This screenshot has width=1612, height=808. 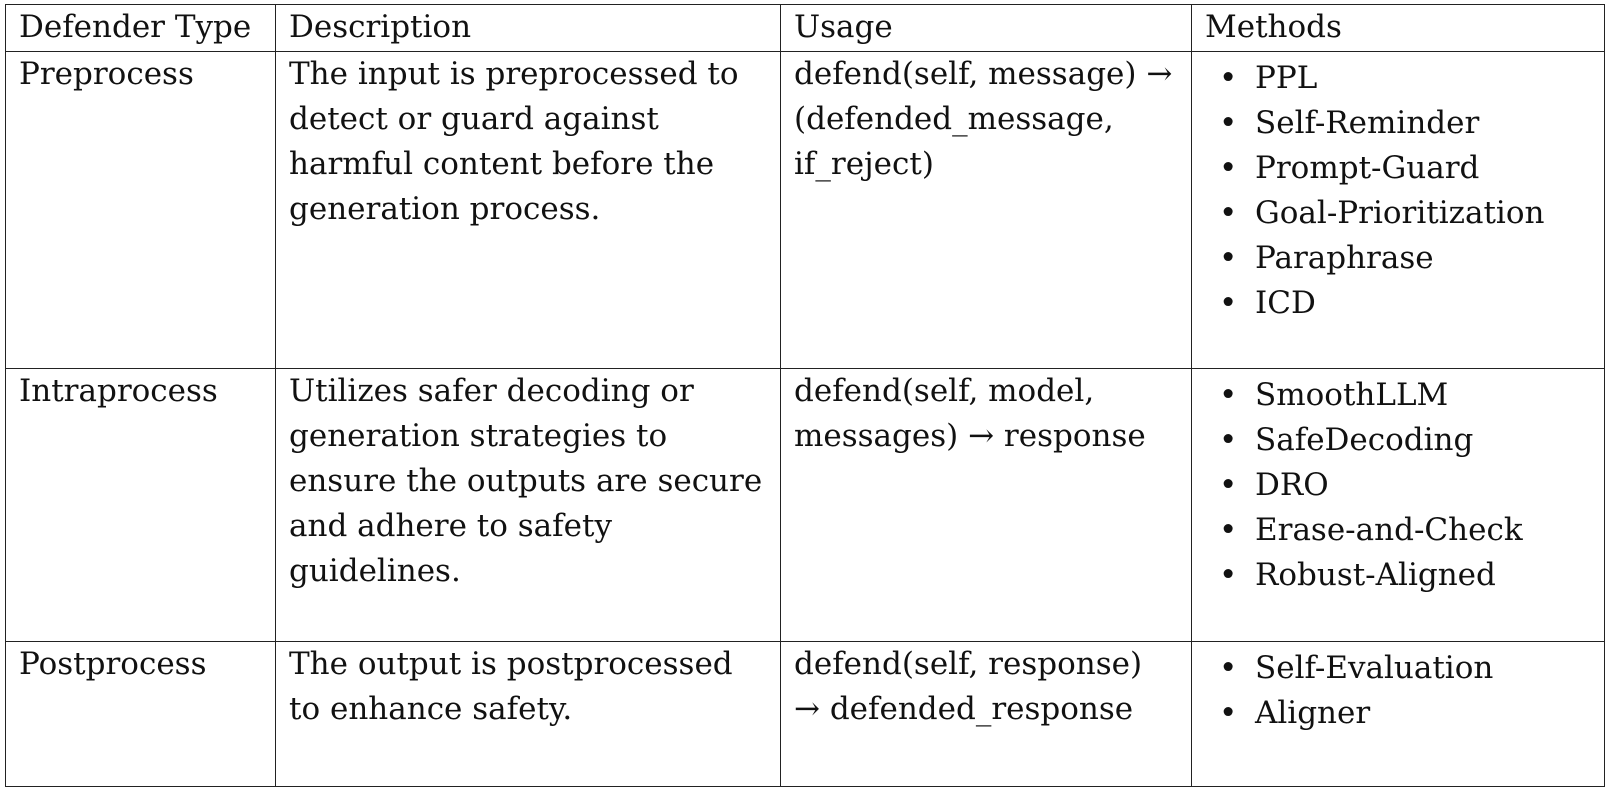 What do you see at coordinates (140, 714) in the screenshot?
I see `defender-type-cell: Postprocess` at bounding box center [140, 714].